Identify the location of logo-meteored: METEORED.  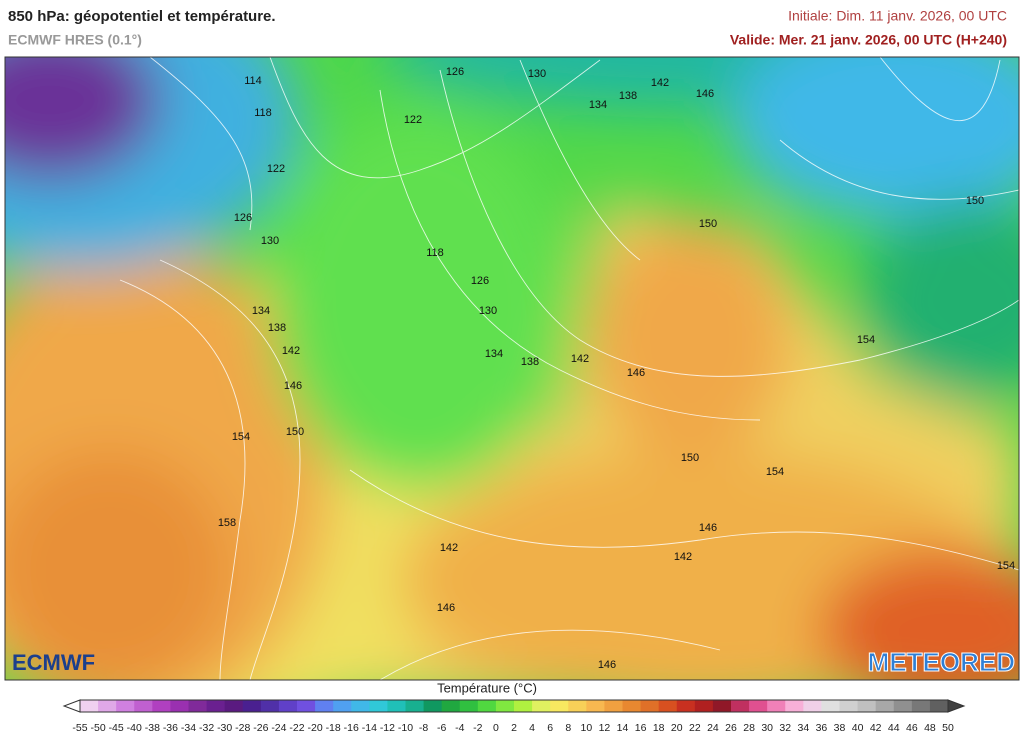
(941, 662).